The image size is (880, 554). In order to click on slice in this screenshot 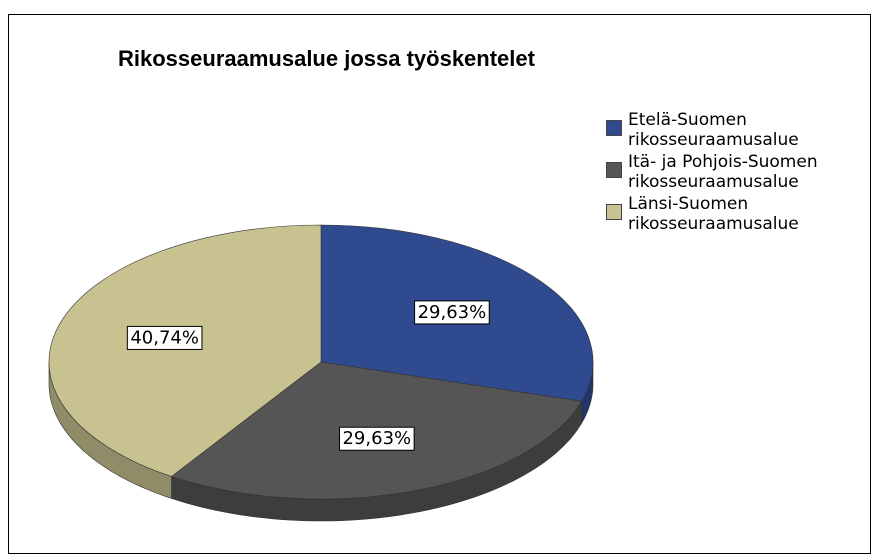, I will do `click(185, 350)`.